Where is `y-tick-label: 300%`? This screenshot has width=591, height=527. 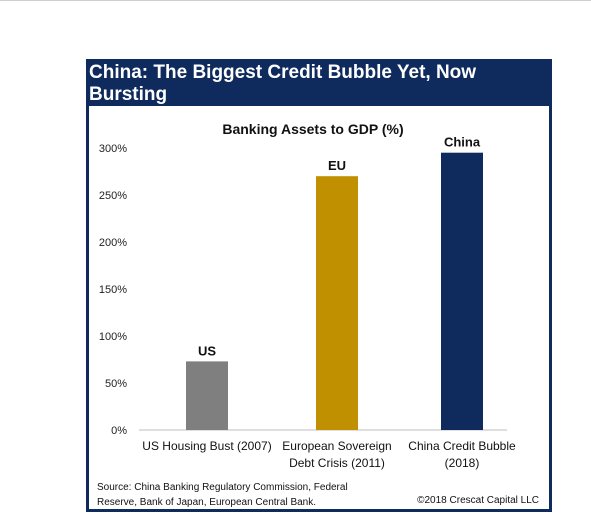 y-tick-label: 300% is located at coordinates (113, 149).